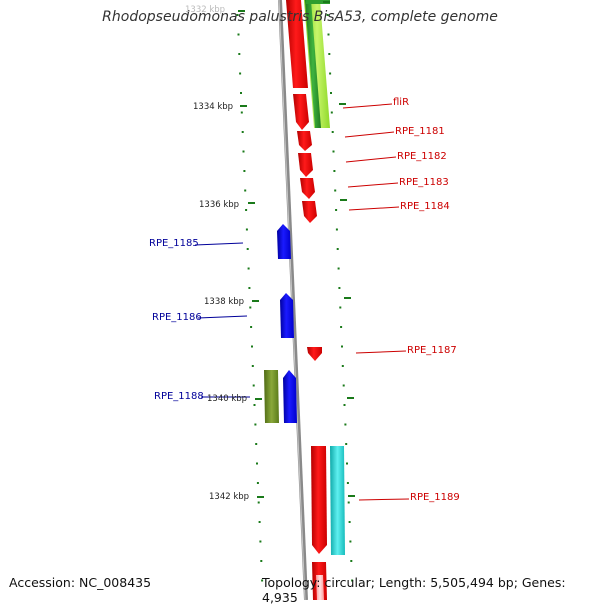 This screenshot has height=605, width=600. I want to click on accession-text: Accession: NC_008435, so click(80, 582).